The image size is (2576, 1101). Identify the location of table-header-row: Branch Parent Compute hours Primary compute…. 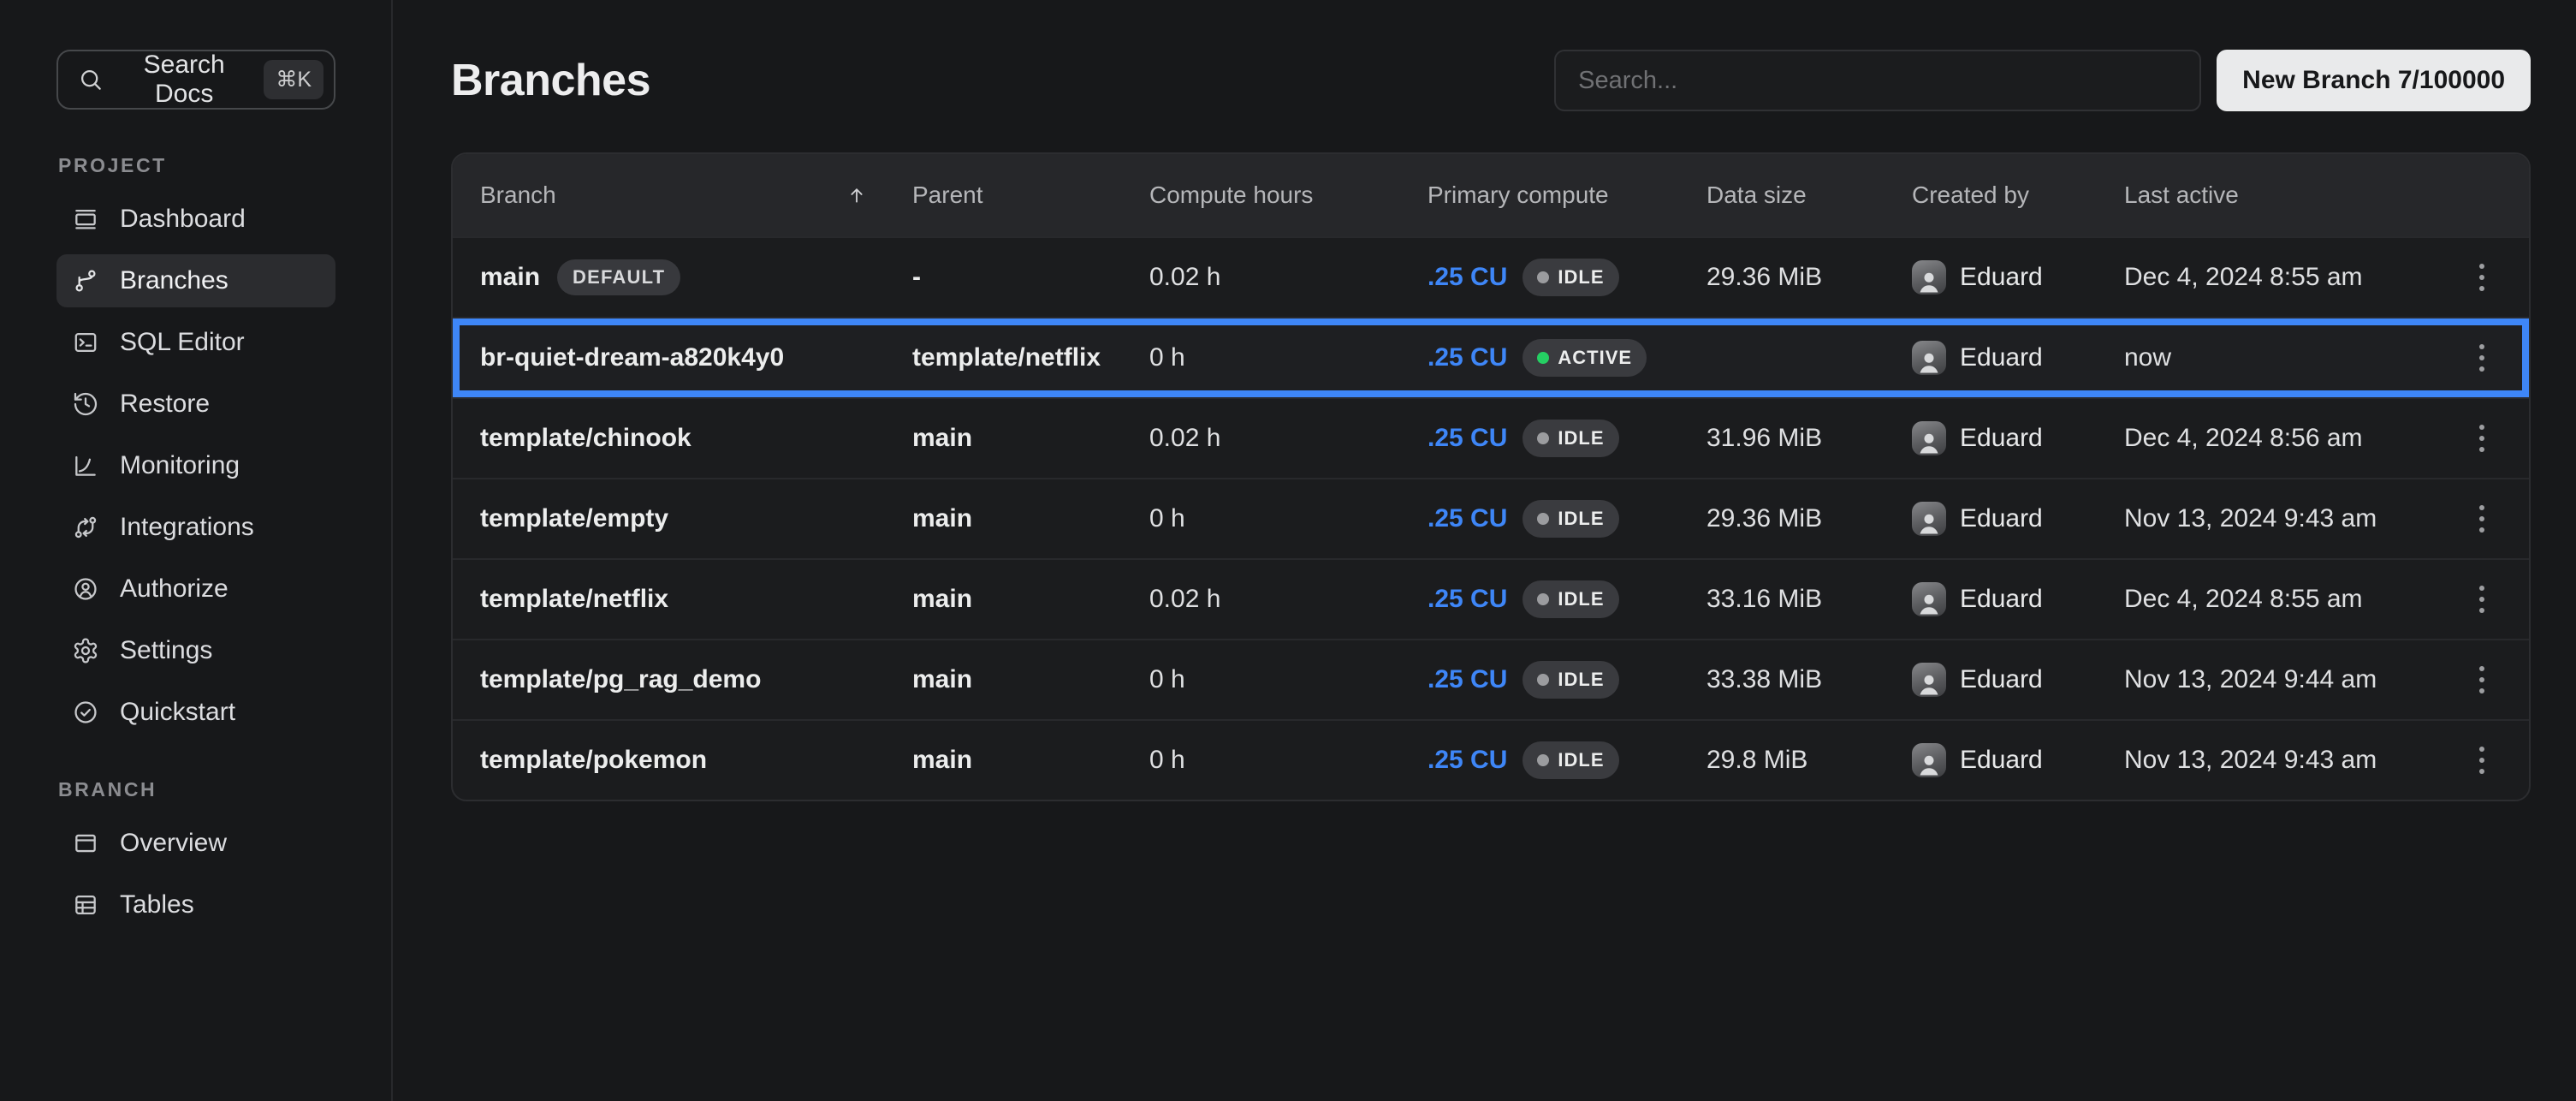
(1491, 195).